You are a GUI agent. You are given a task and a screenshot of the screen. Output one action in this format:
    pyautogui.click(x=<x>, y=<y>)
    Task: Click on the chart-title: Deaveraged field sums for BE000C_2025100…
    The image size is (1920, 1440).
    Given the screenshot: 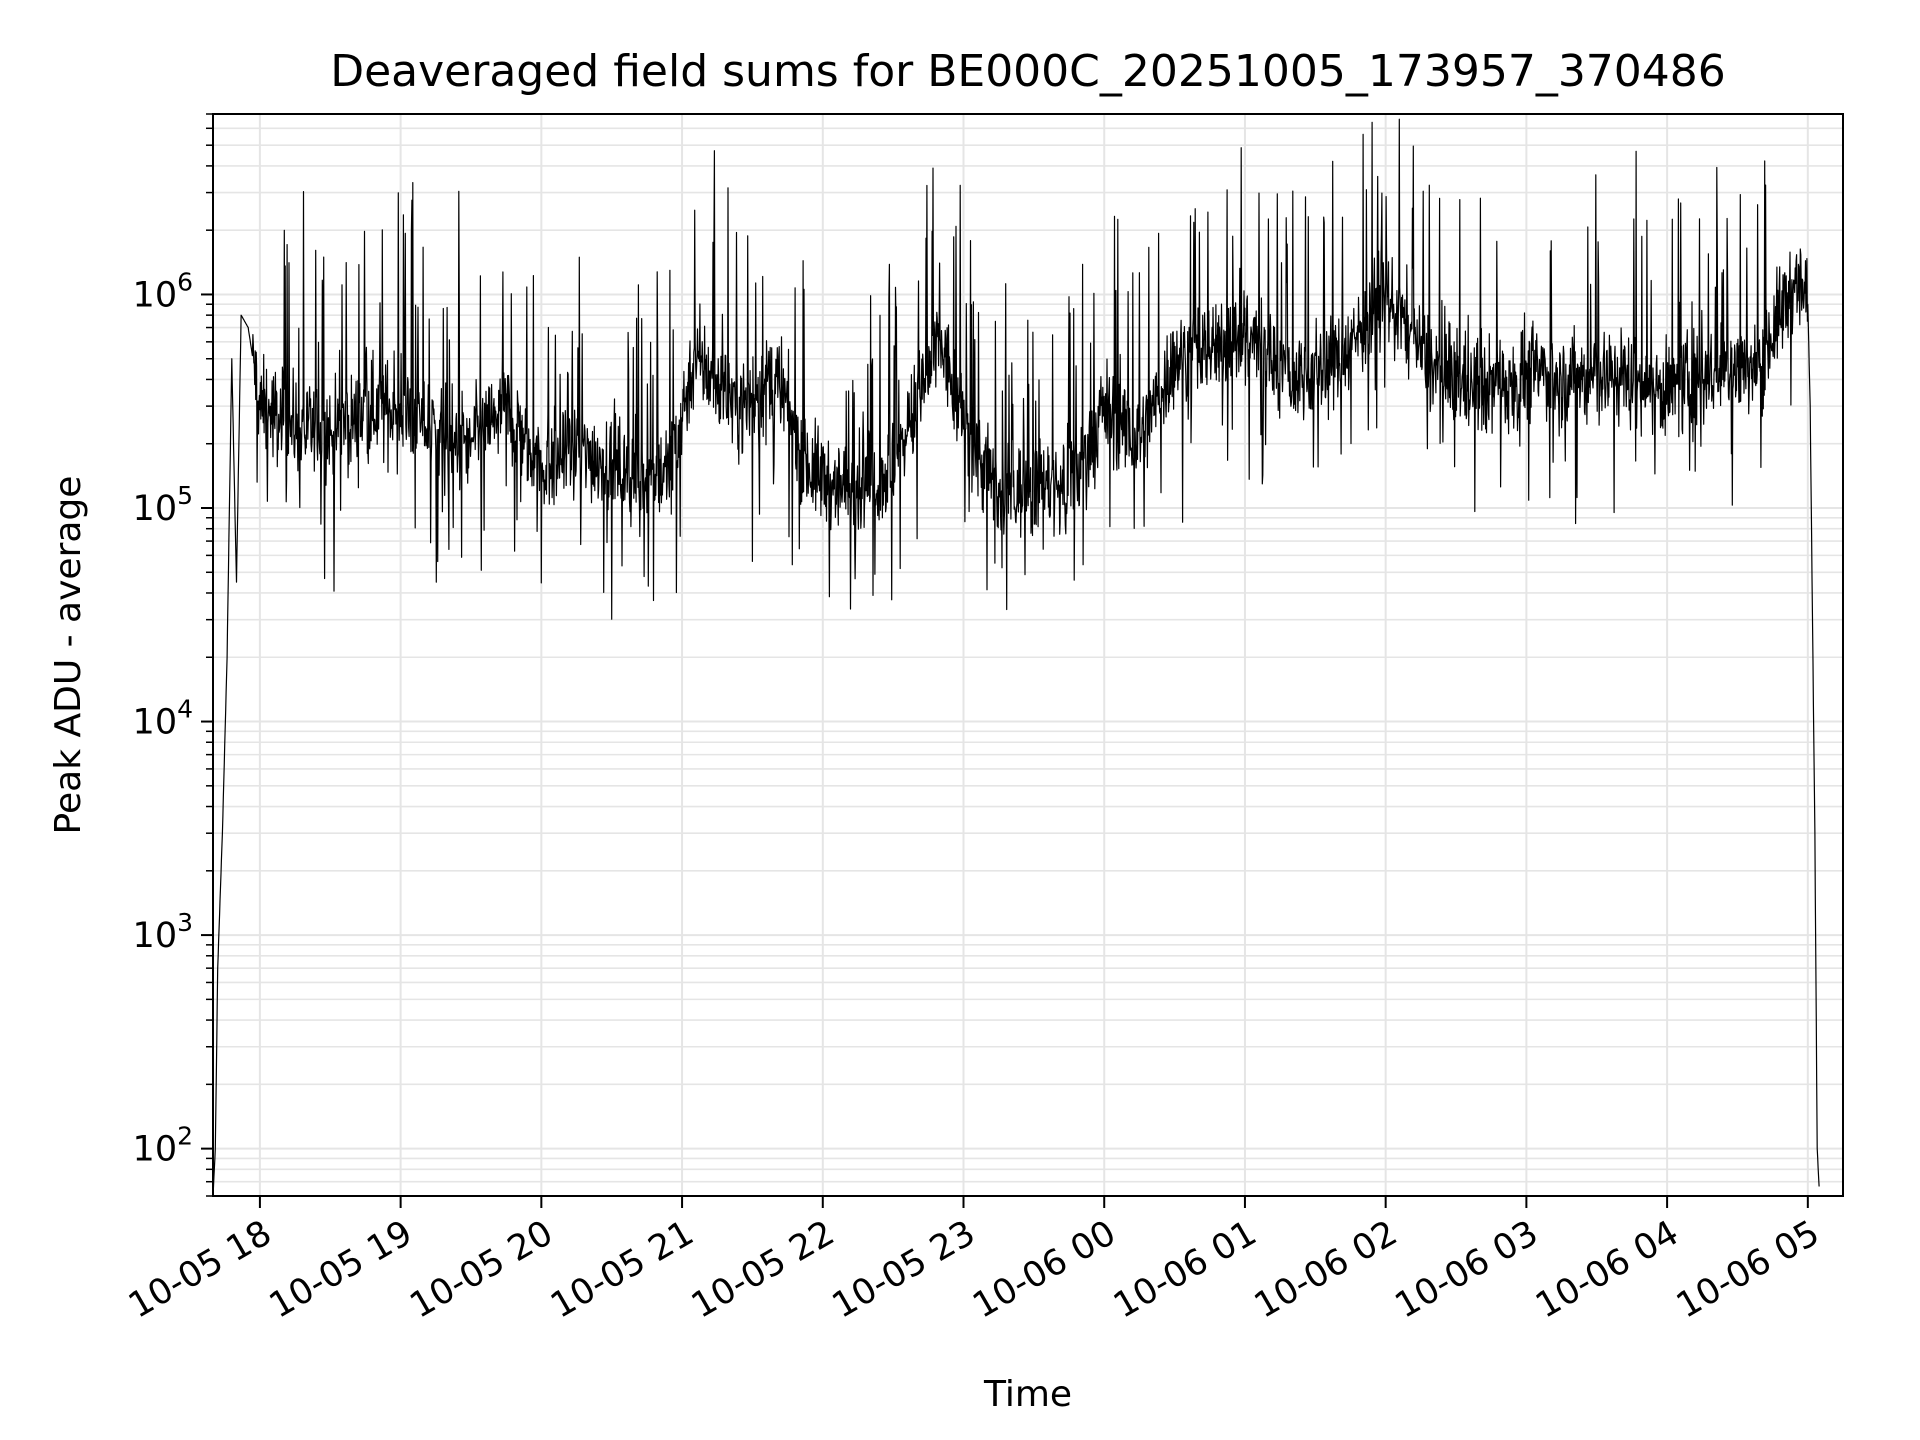 What is the action you would take?
    pyautogui.click(x=1028, y=71)
    